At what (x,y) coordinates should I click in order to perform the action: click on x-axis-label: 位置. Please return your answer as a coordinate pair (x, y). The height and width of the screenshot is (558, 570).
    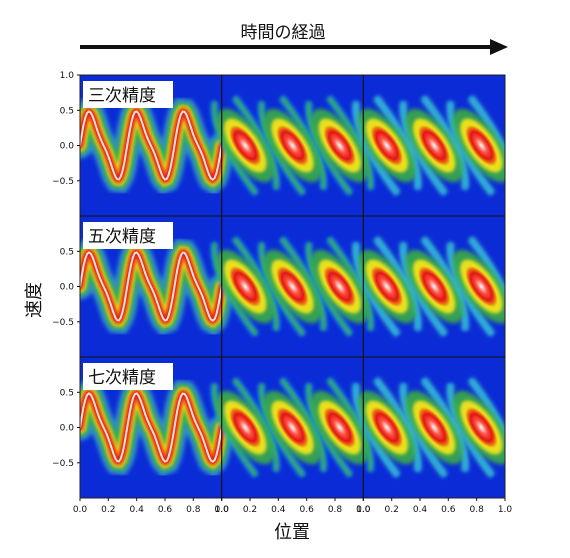
    Looking at the image, I should click on (292, 532).